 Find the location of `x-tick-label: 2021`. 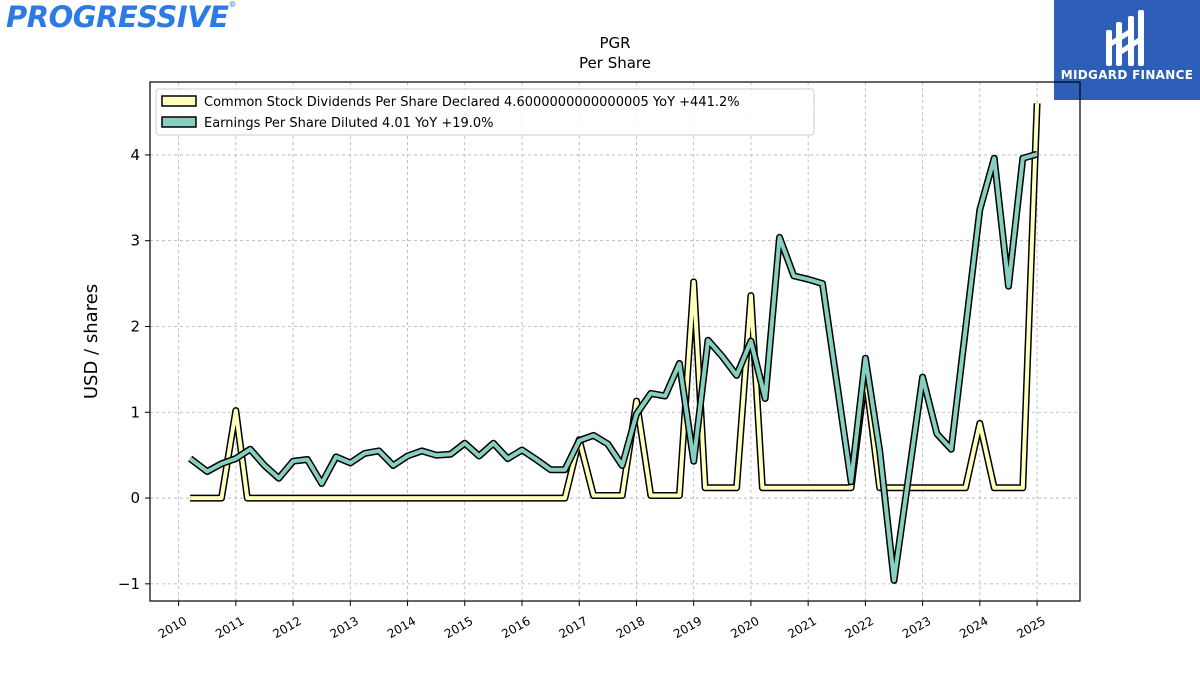

x-tick-label: 2021 is located at coordinates (801, 627).